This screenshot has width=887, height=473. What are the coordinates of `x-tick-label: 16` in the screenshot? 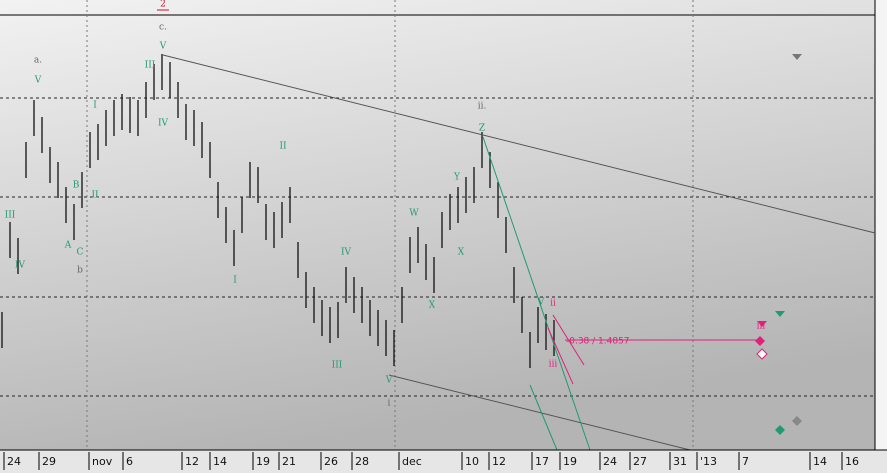 It's located at (852, 461).